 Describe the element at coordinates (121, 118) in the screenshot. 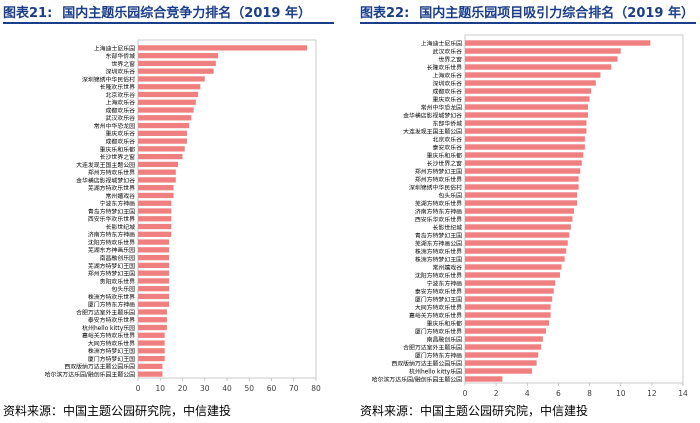

I see `left-category-label: 武汉欢乐谷` at that location.